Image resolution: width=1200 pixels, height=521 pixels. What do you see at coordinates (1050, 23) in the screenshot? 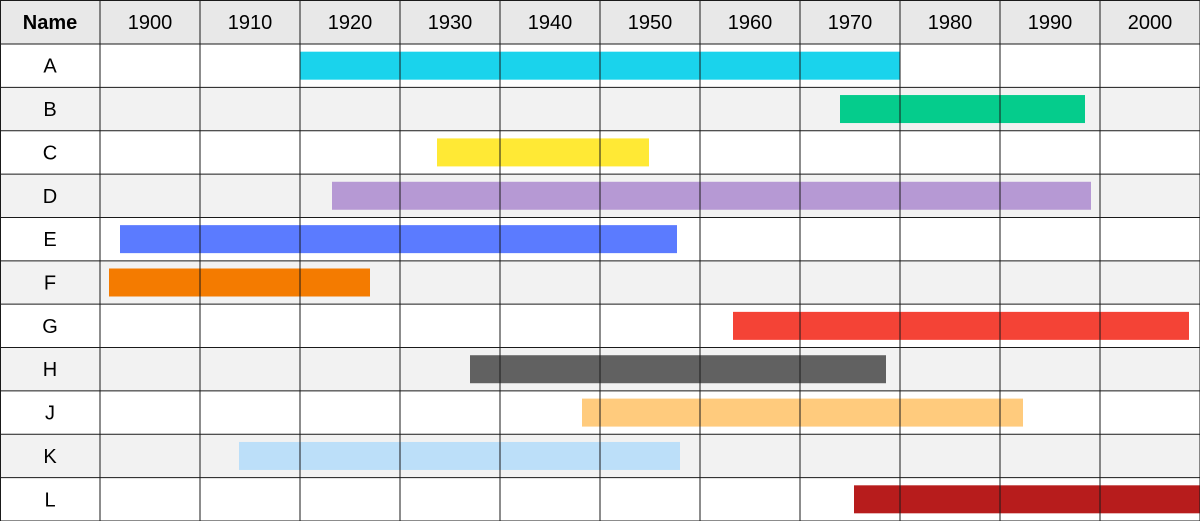
I see `year-header-1990: 1990` at bounding box center [1050, 23].